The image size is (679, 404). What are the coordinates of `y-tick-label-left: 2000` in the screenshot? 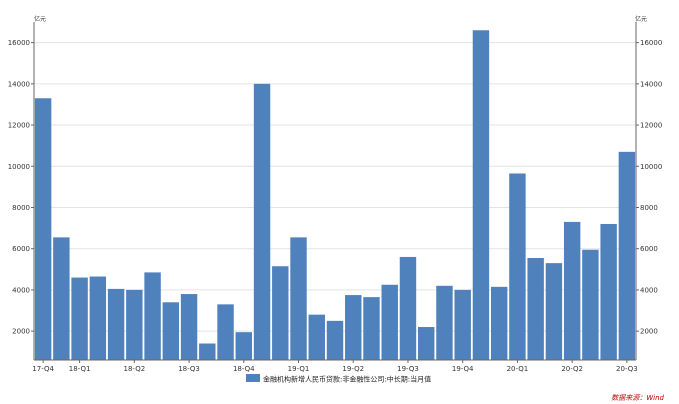 It's located at (21, 332).